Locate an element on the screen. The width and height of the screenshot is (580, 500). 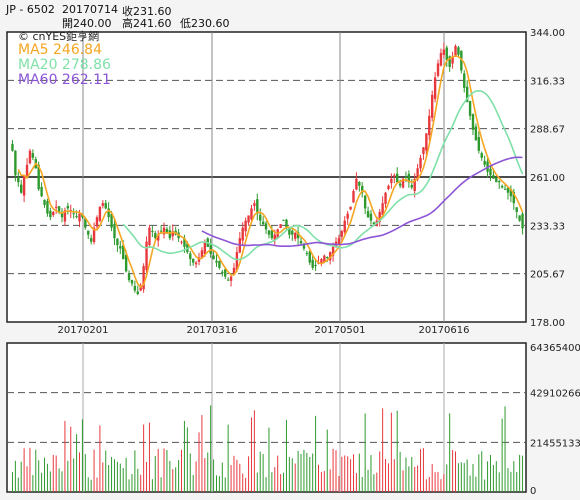
price-tick-label: 261.00 is located at coordinates (547, 178).